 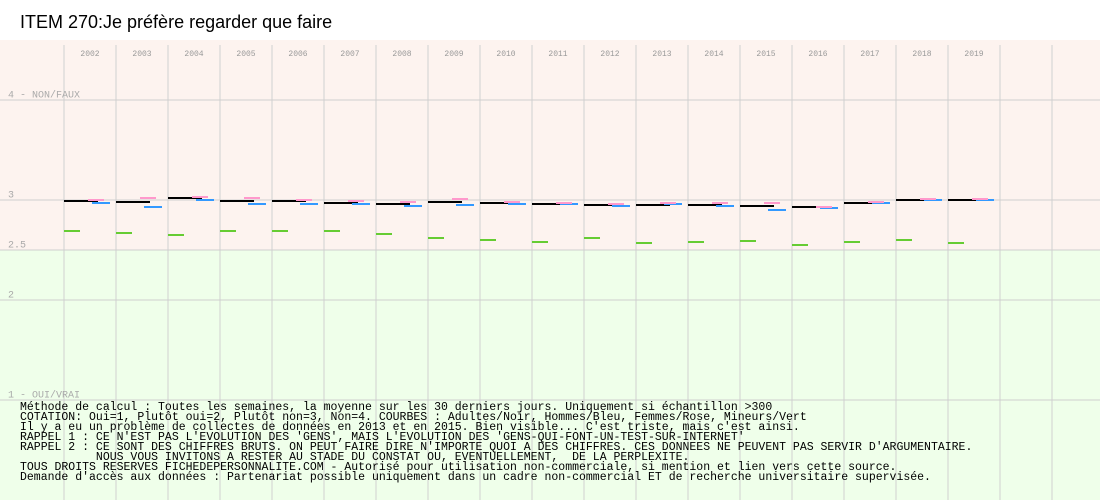 I want to click on x-tick-label: 2009, so click(x=453, y=54).